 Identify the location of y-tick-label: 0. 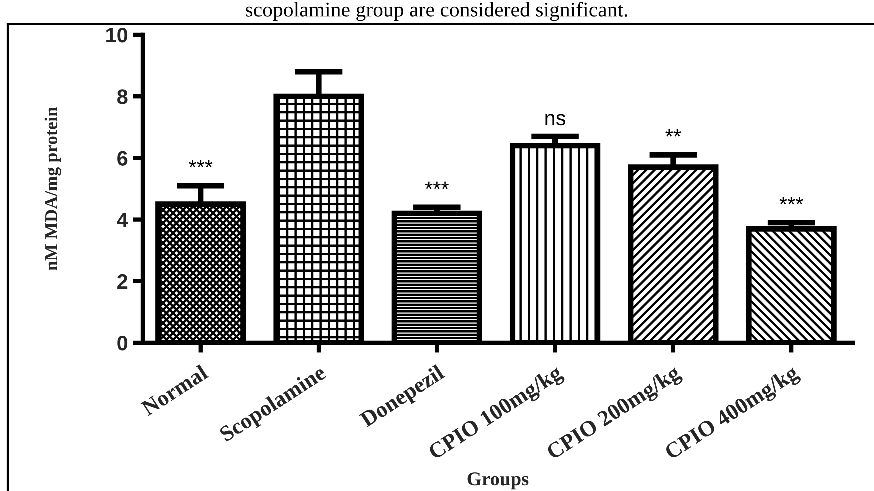
(123, 343).